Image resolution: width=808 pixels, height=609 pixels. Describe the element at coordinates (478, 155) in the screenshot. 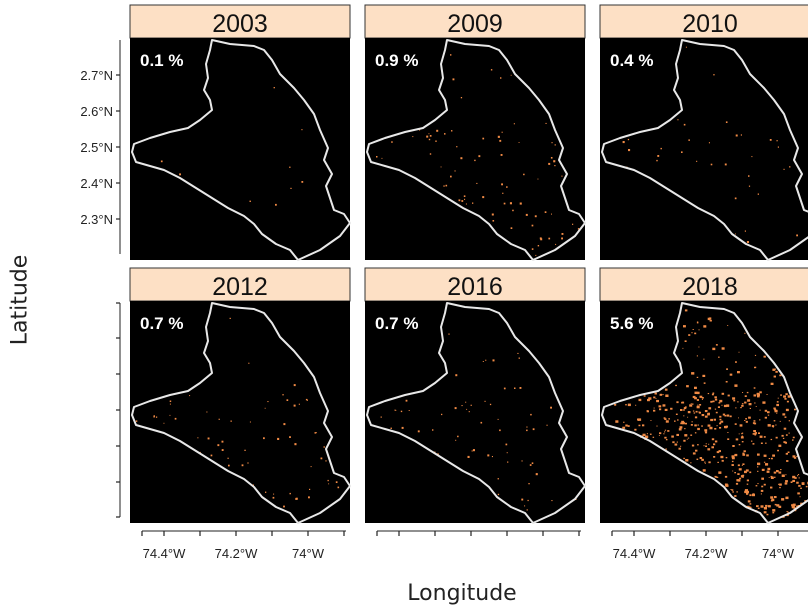

I see `change-pixels` at that location.